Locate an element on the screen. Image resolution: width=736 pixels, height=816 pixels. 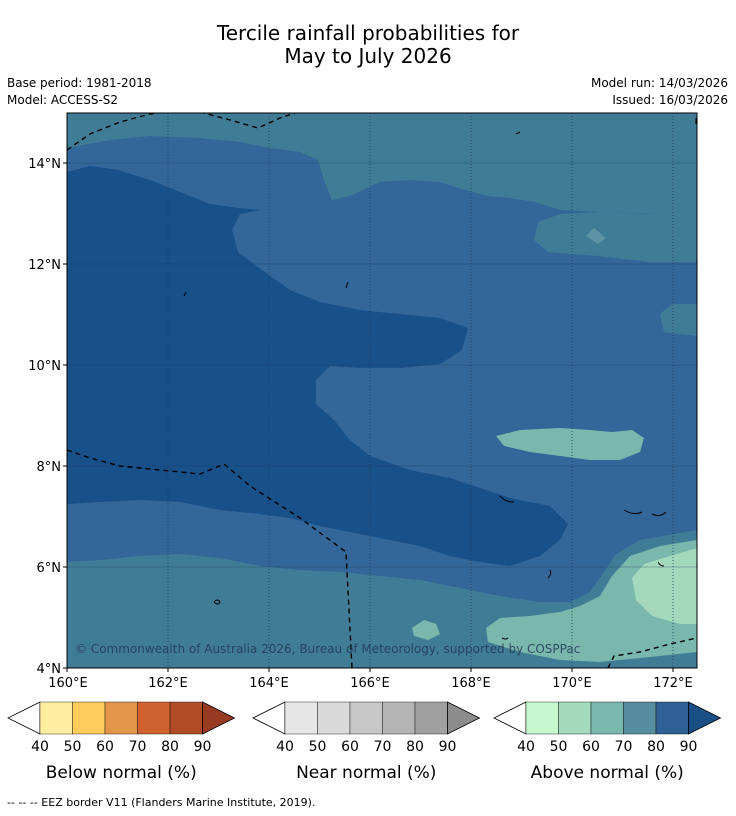
colorbar-1: 40 50 60 70 80 90 Below normal (%) is located at coordinates (121, 742).